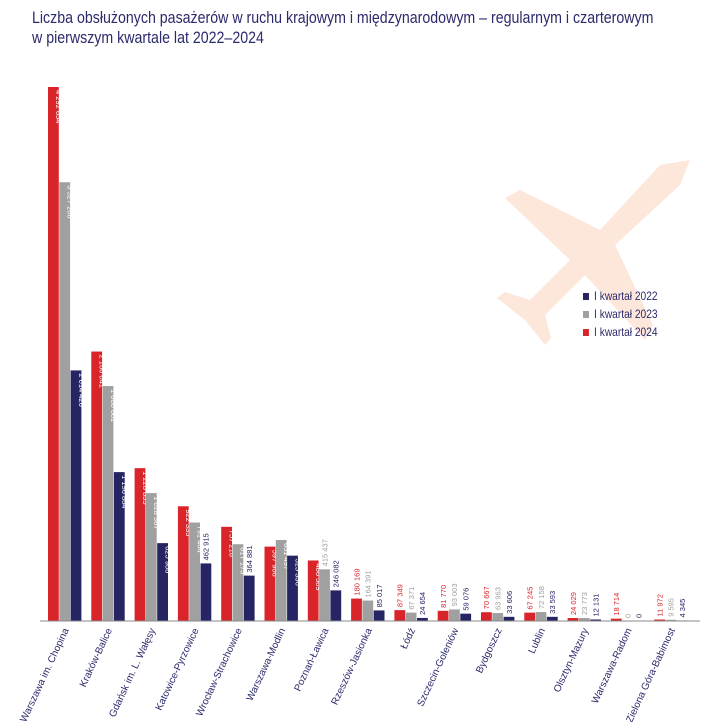  I want to click on data-label: 791 464, so click(199, 539).